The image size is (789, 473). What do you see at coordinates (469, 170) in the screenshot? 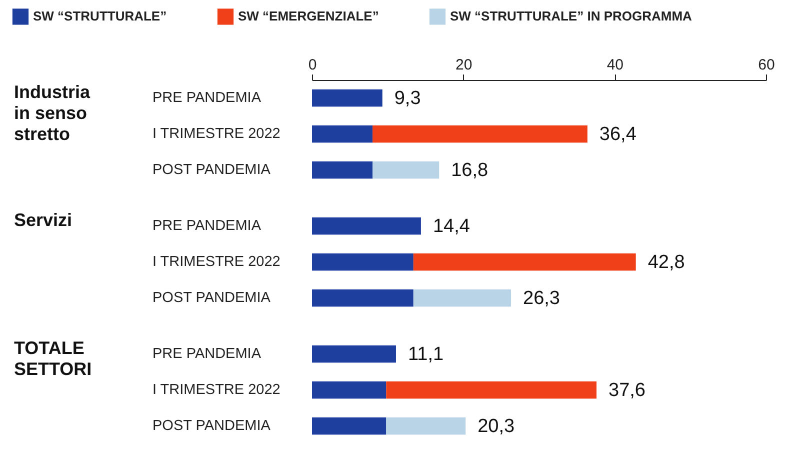
I see `total-label: 16,8` at bounding box center [469, 170].